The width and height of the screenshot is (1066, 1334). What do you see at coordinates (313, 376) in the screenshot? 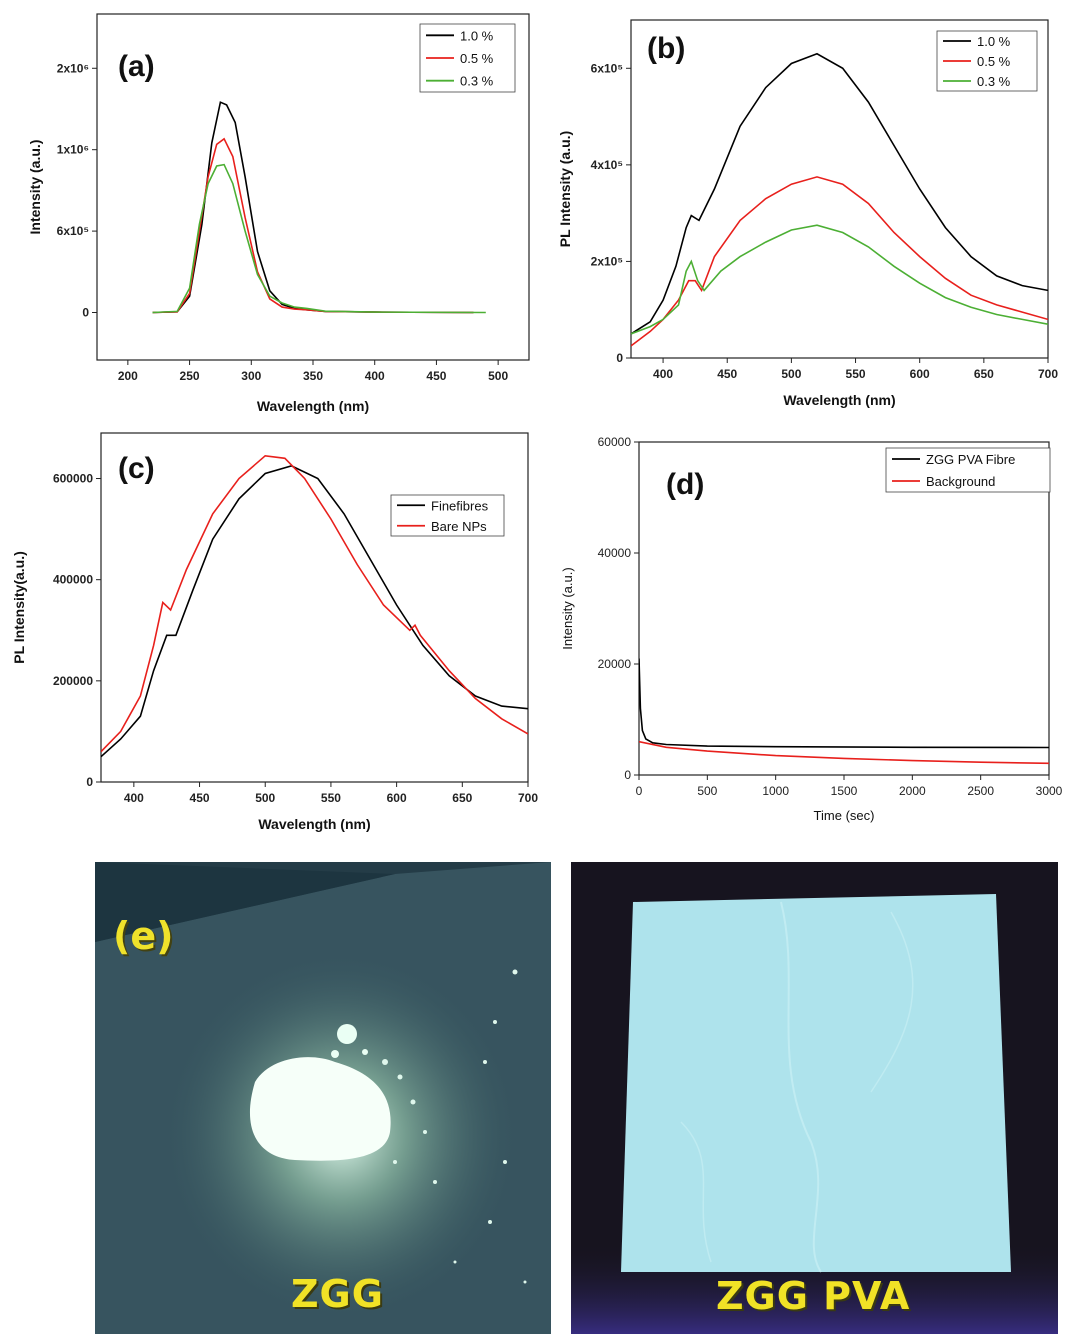
I see `x-tick-label: 350` at bounding box center [313, 376].